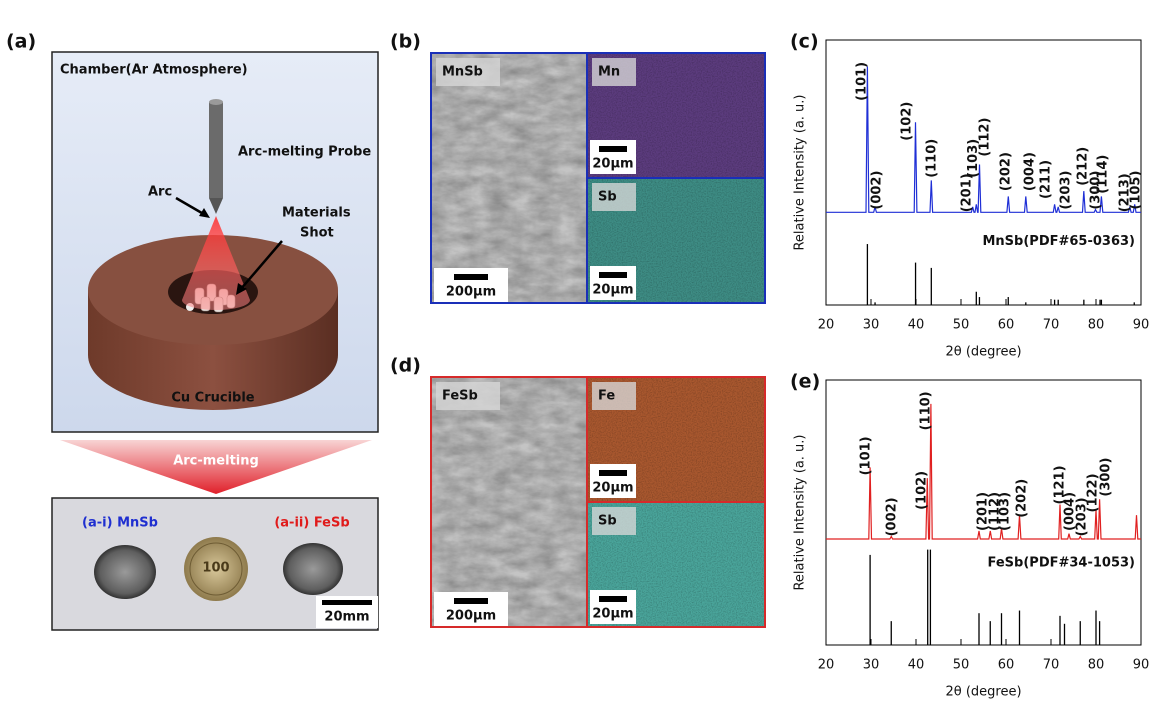 The height and width of the screenshot is (705, 1176). I want to click on peak-label: (211), so click(1046, 179).